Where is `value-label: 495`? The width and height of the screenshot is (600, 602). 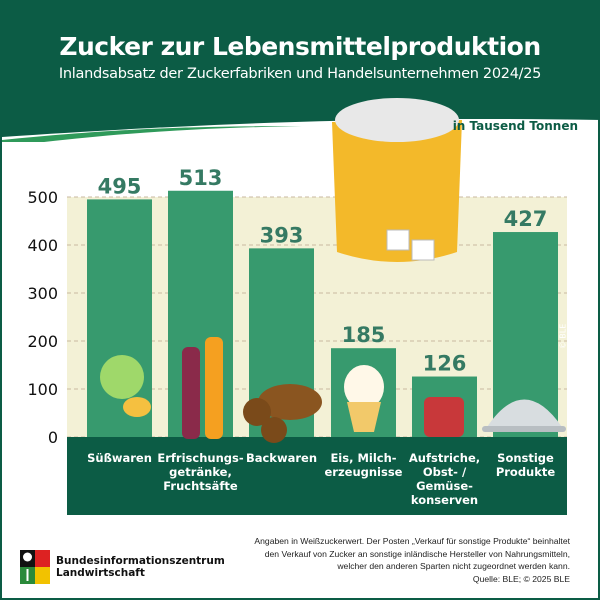
value-label: 495 is located at coordinates (120, 186).